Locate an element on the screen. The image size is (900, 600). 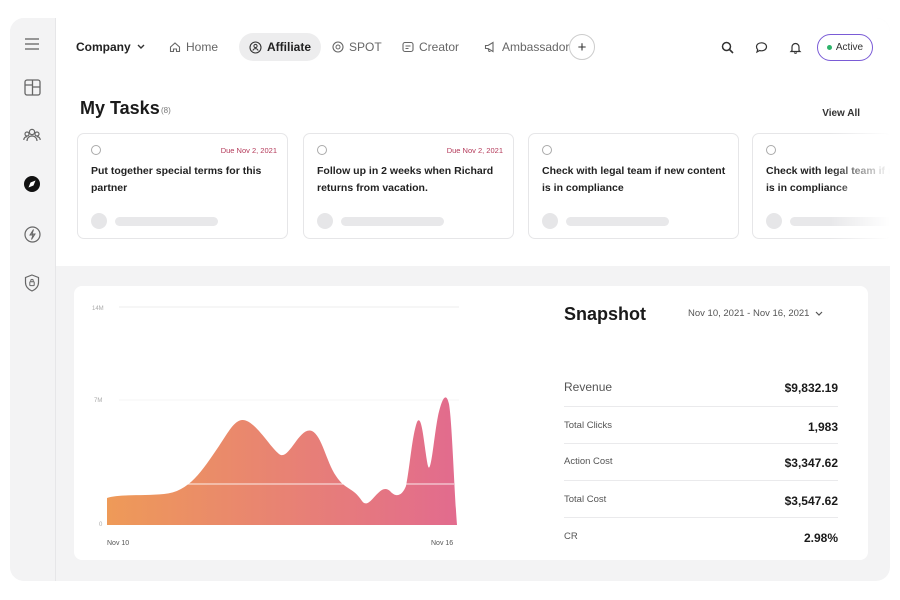
compass-icon is located at coordinates (32, 184).